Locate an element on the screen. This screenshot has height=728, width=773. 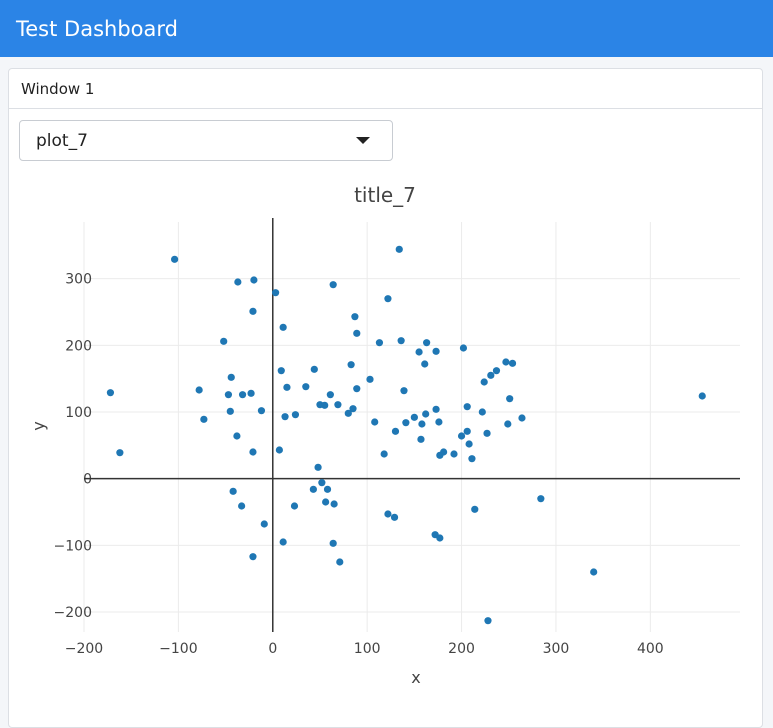
plot-select-value: plot_7 is located at coordinates (62, 140).